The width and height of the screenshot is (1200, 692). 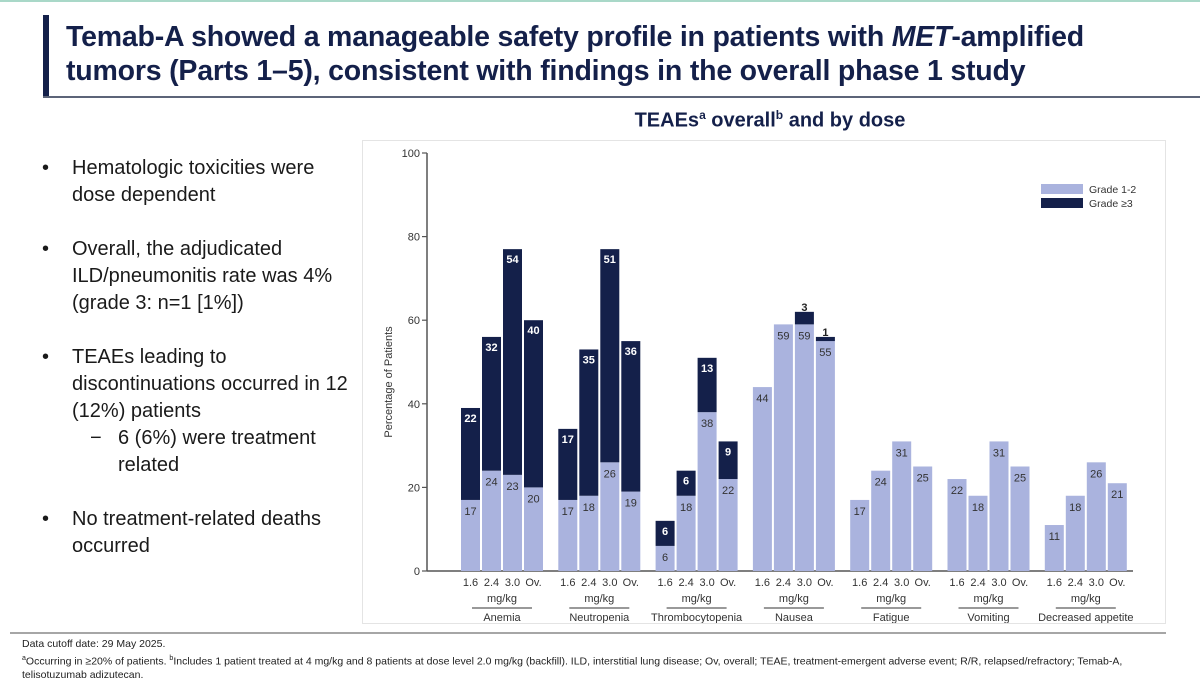 I want to click on data-label-grade-1-2: 55, so click(x=825, y=353).